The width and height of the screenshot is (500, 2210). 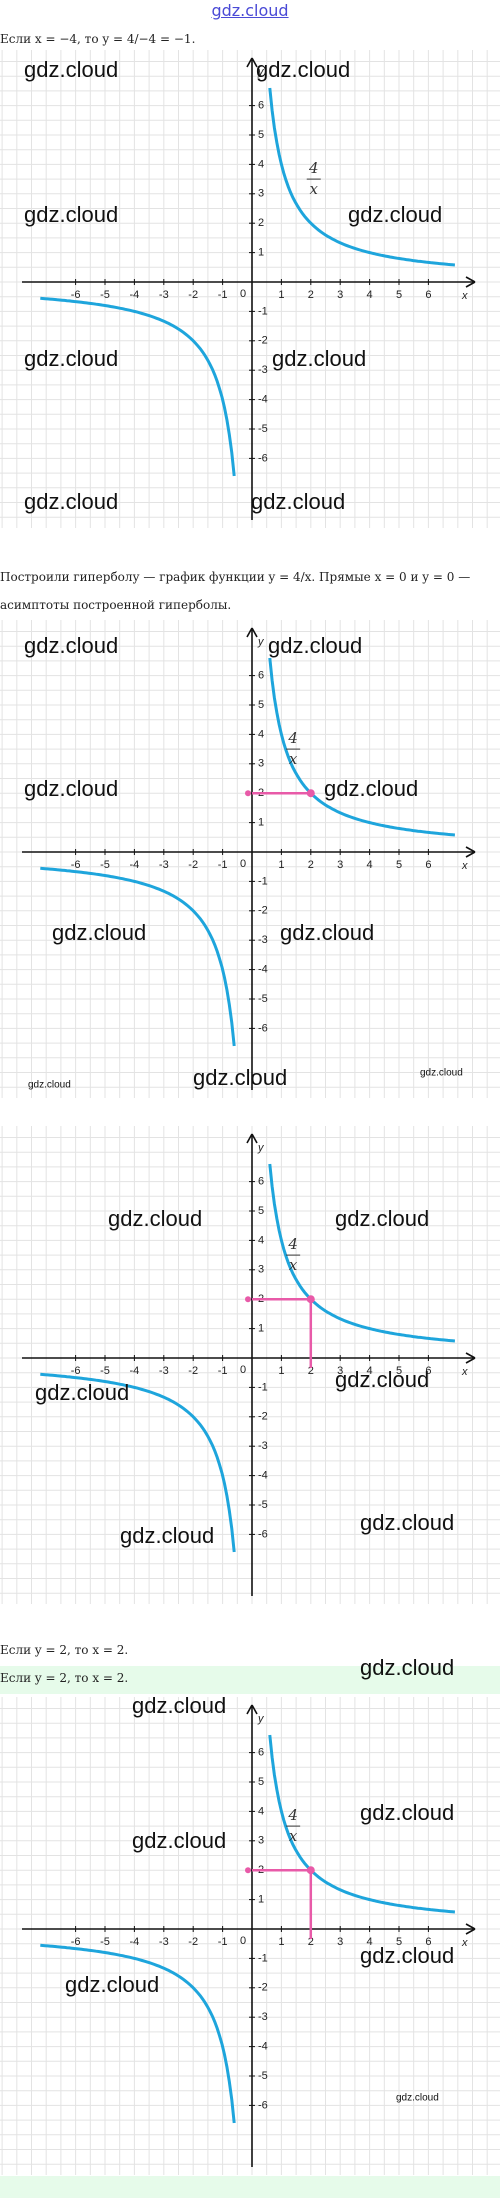 I want to click on y-tick-label: -1, so click(x=263, y=1387).